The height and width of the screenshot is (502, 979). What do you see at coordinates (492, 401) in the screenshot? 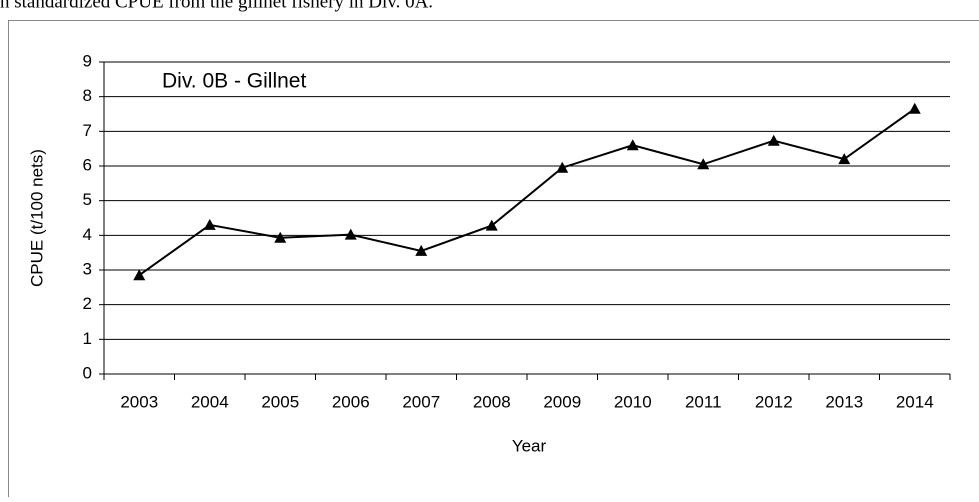
I see `x-tick-label: 2008` at bounding box center [492, 401].